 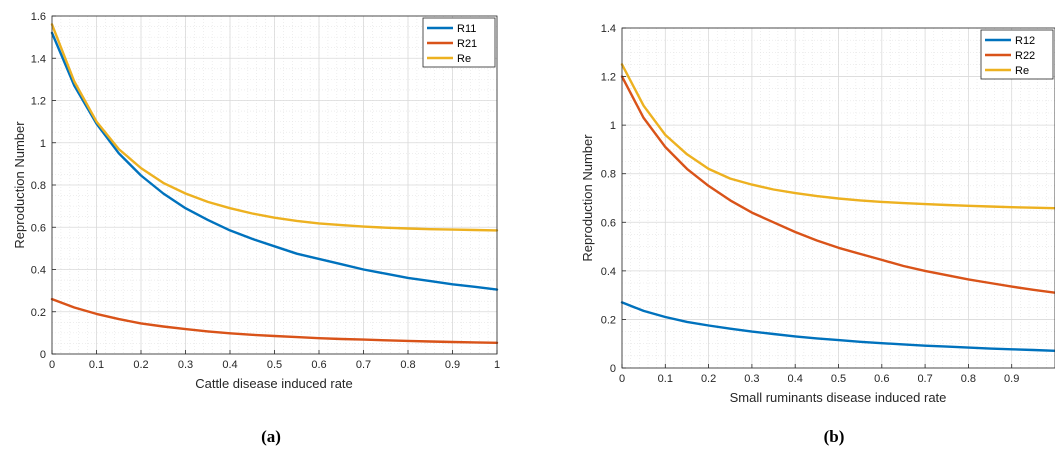 What do you see at coordinates (837, 326) in the screenshot?
I see `series-line-r12` at bounding box center [837, 326].